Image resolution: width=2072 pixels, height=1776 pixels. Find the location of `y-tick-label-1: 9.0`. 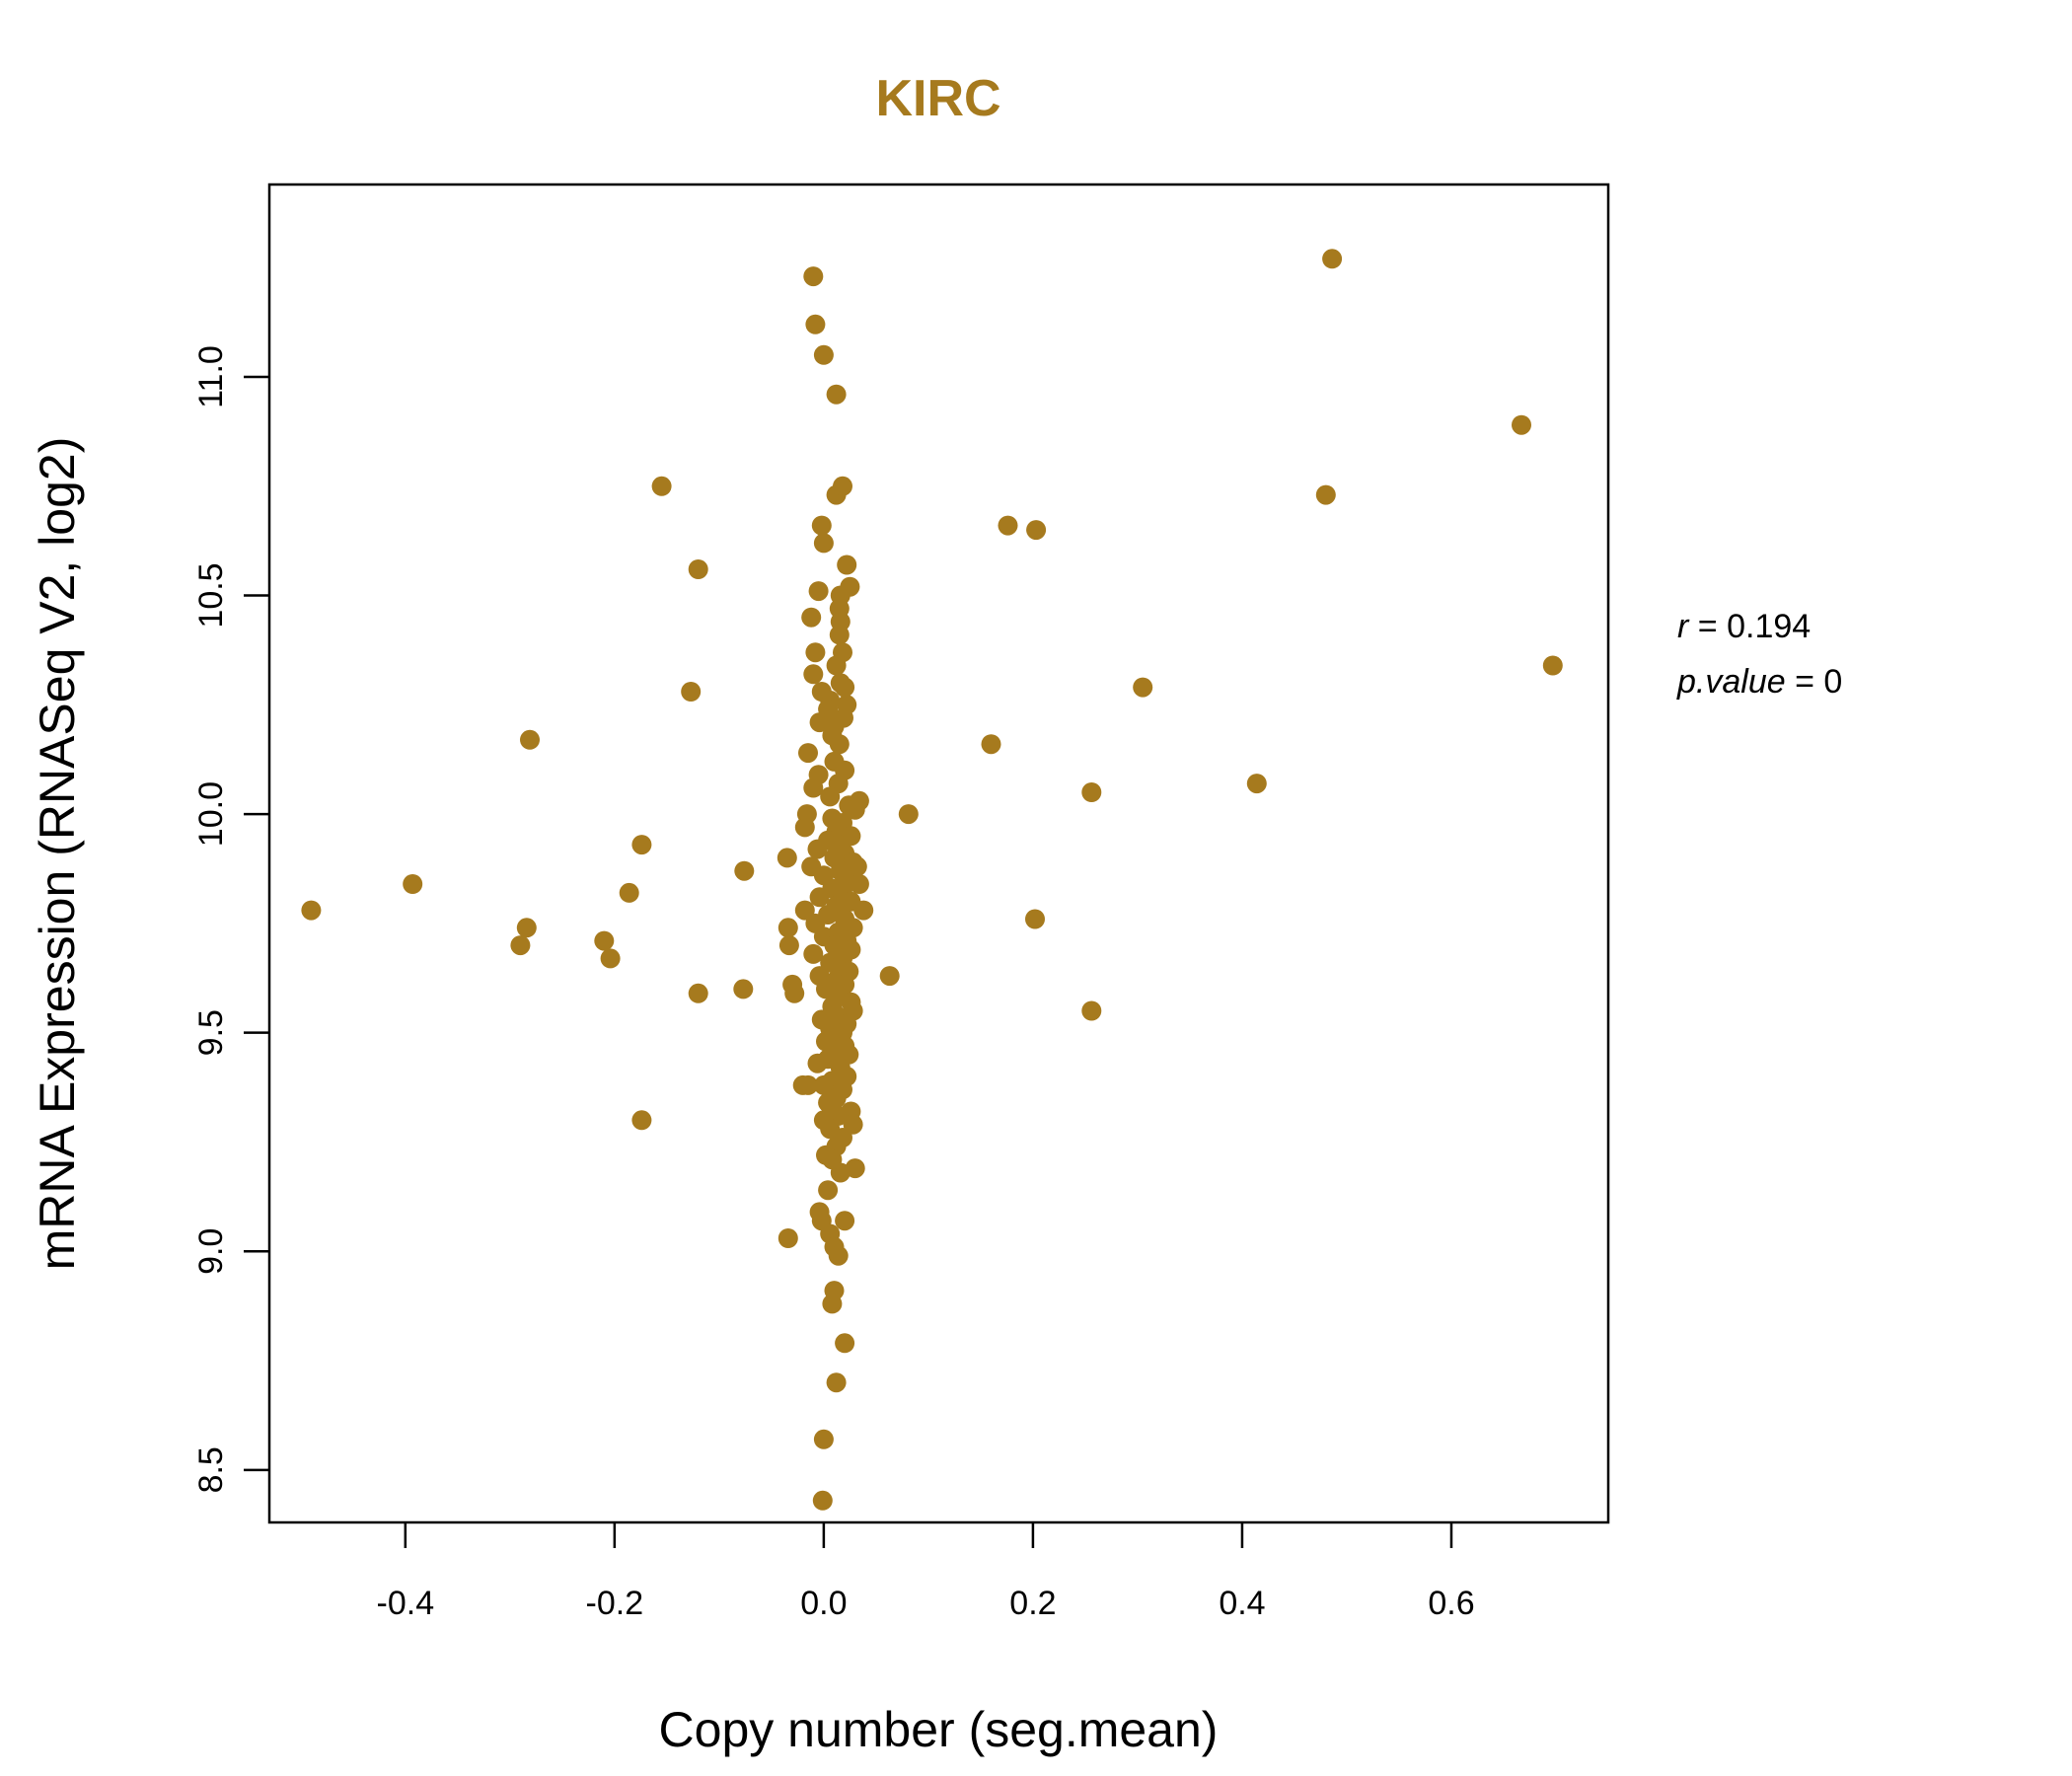

y-tick-label-1: 9.0 is located at coordinates (211, 1252).